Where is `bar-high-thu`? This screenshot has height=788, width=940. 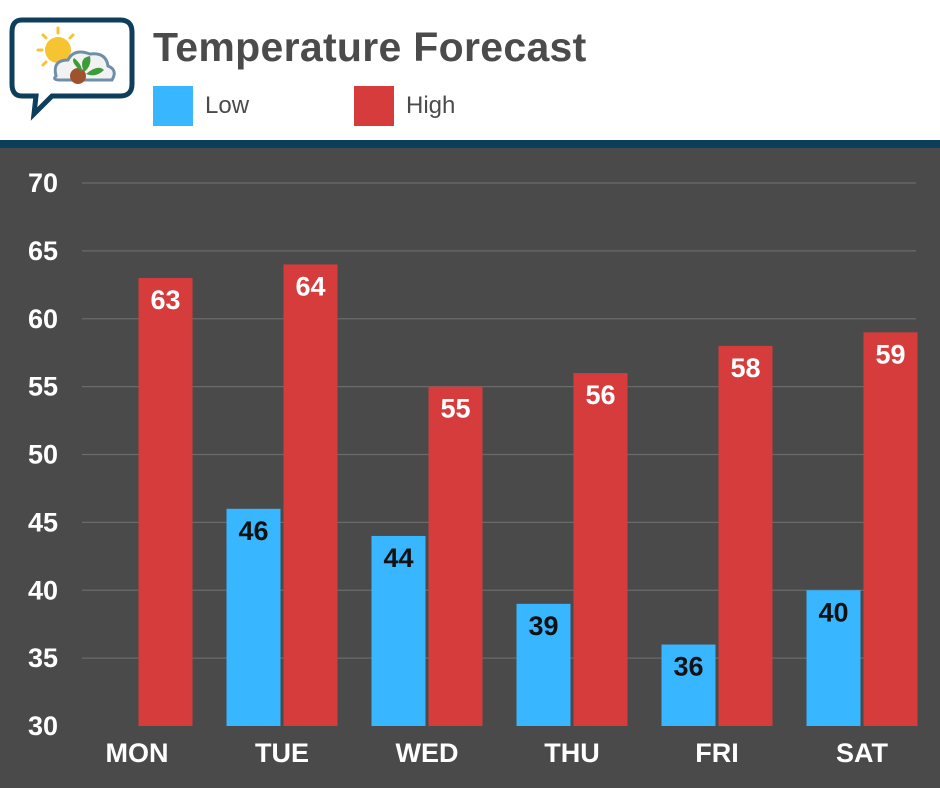
bar-high-thu is located at coordinates (600, 549).